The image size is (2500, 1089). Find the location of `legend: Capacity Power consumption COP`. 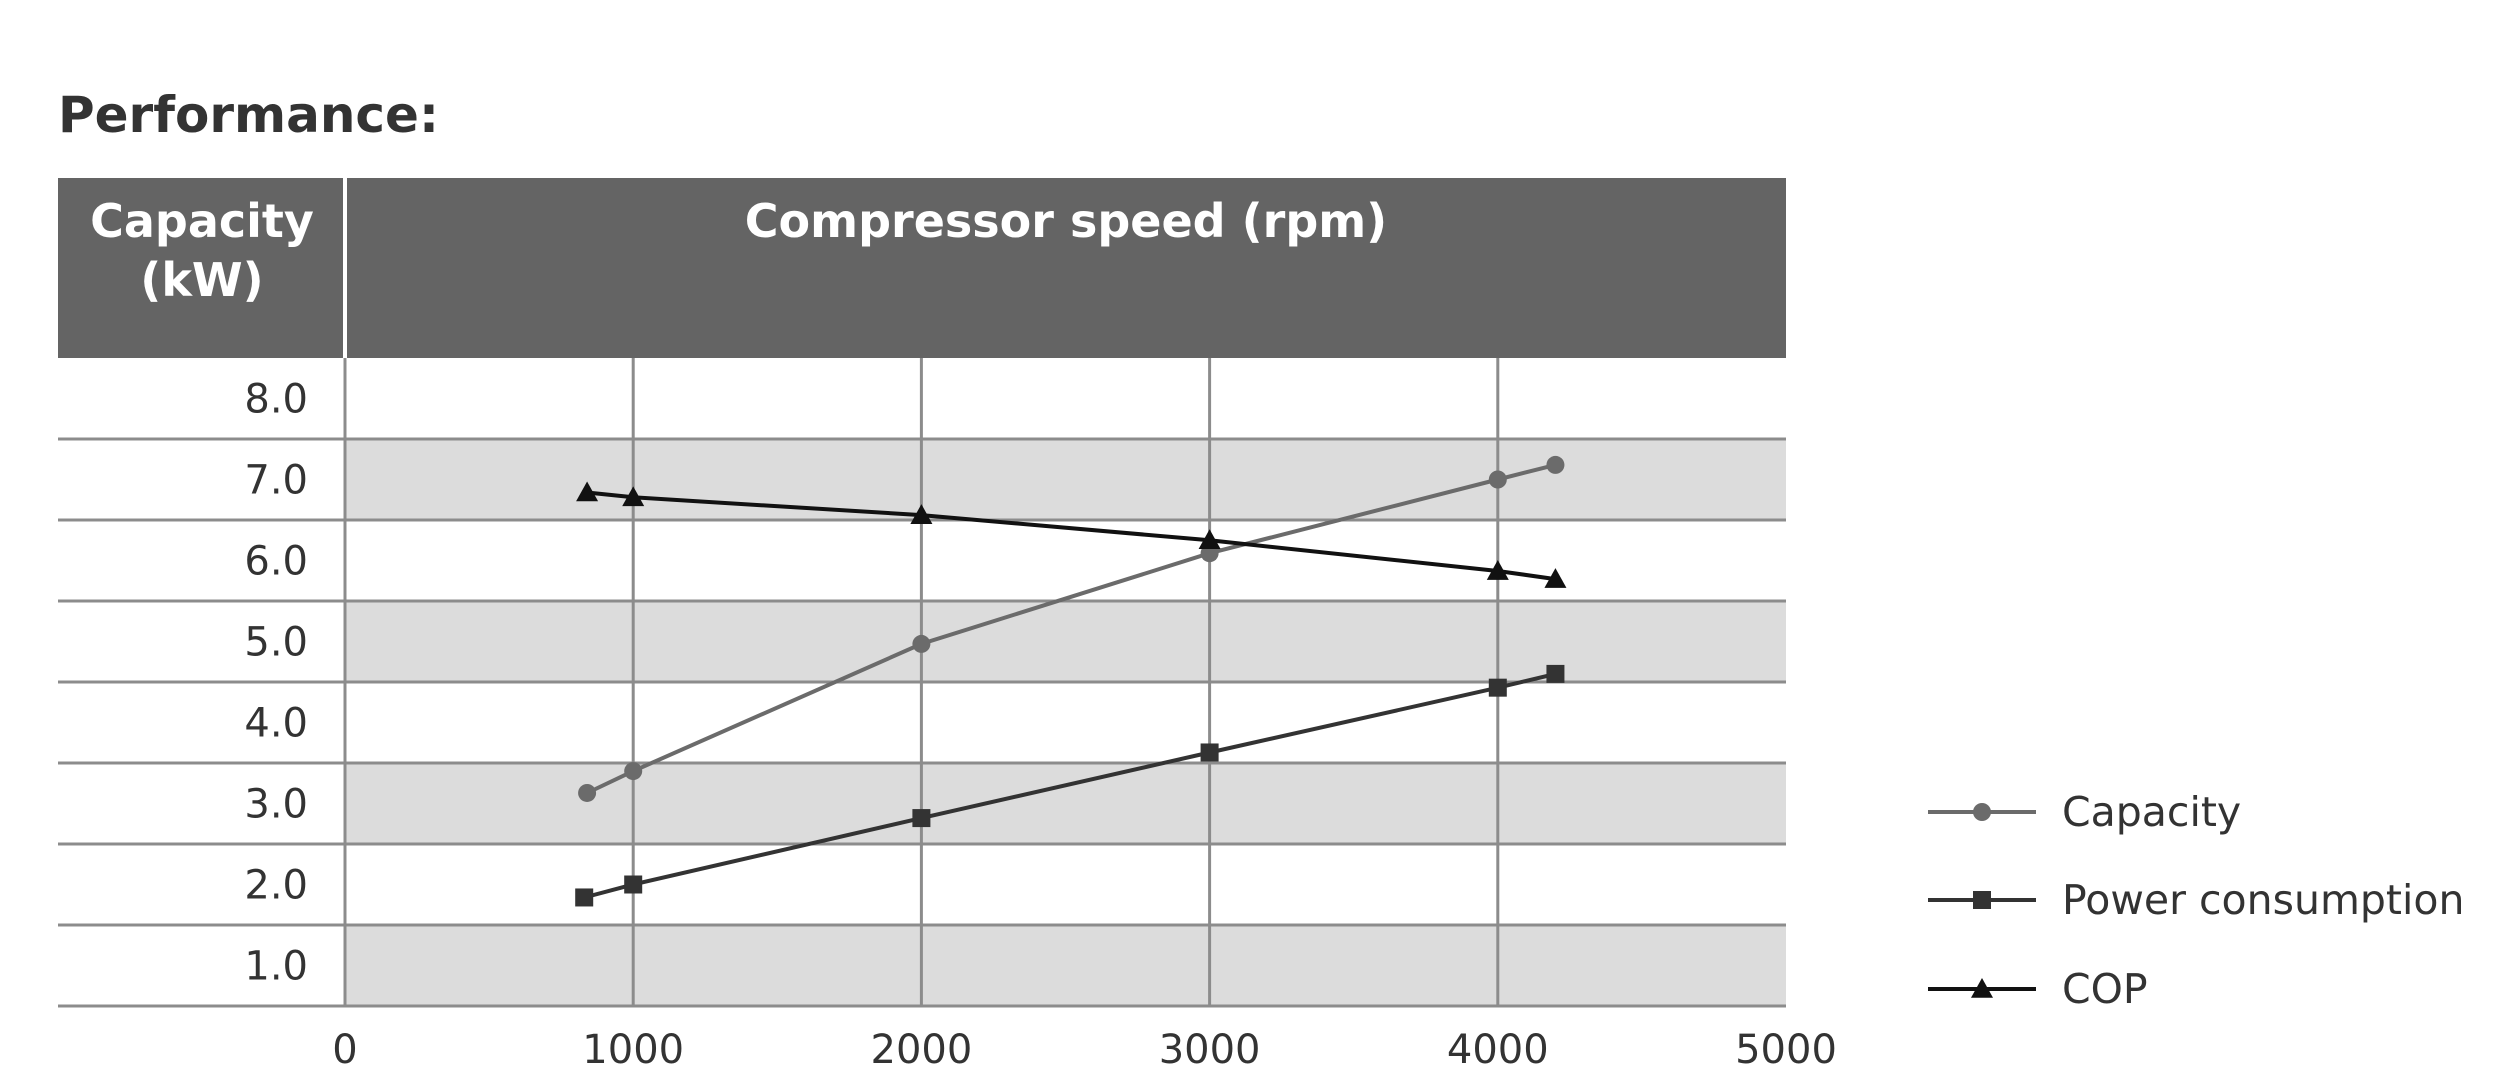

legend: Capacity Power consumption COP is located at coordinates (2196, 900).